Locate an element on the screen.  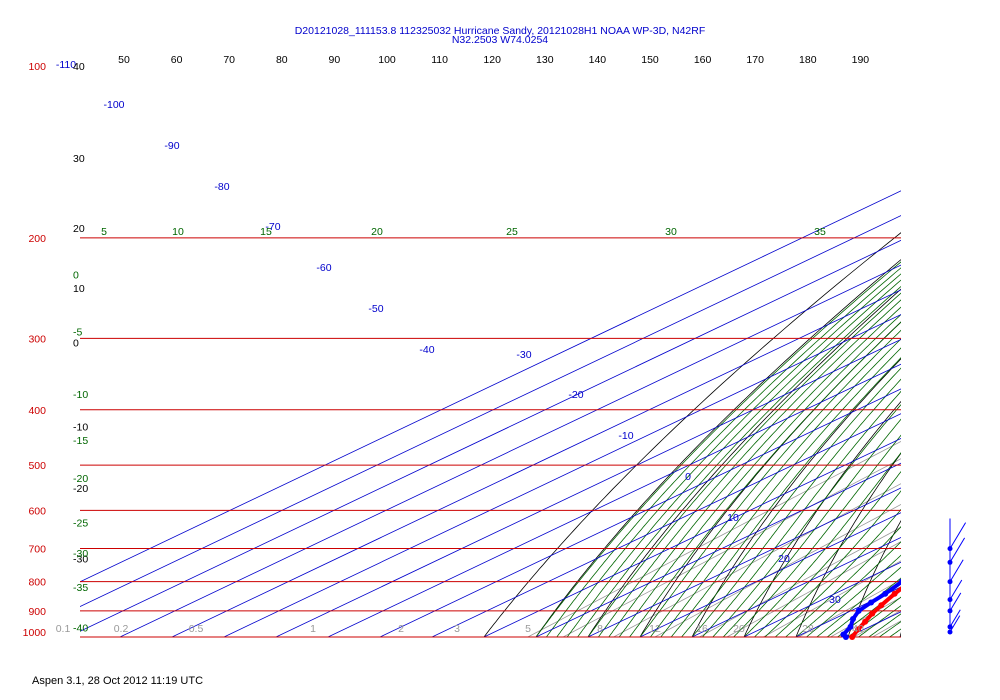
isotherm-label: -70 is located at coordinates (272, 227).